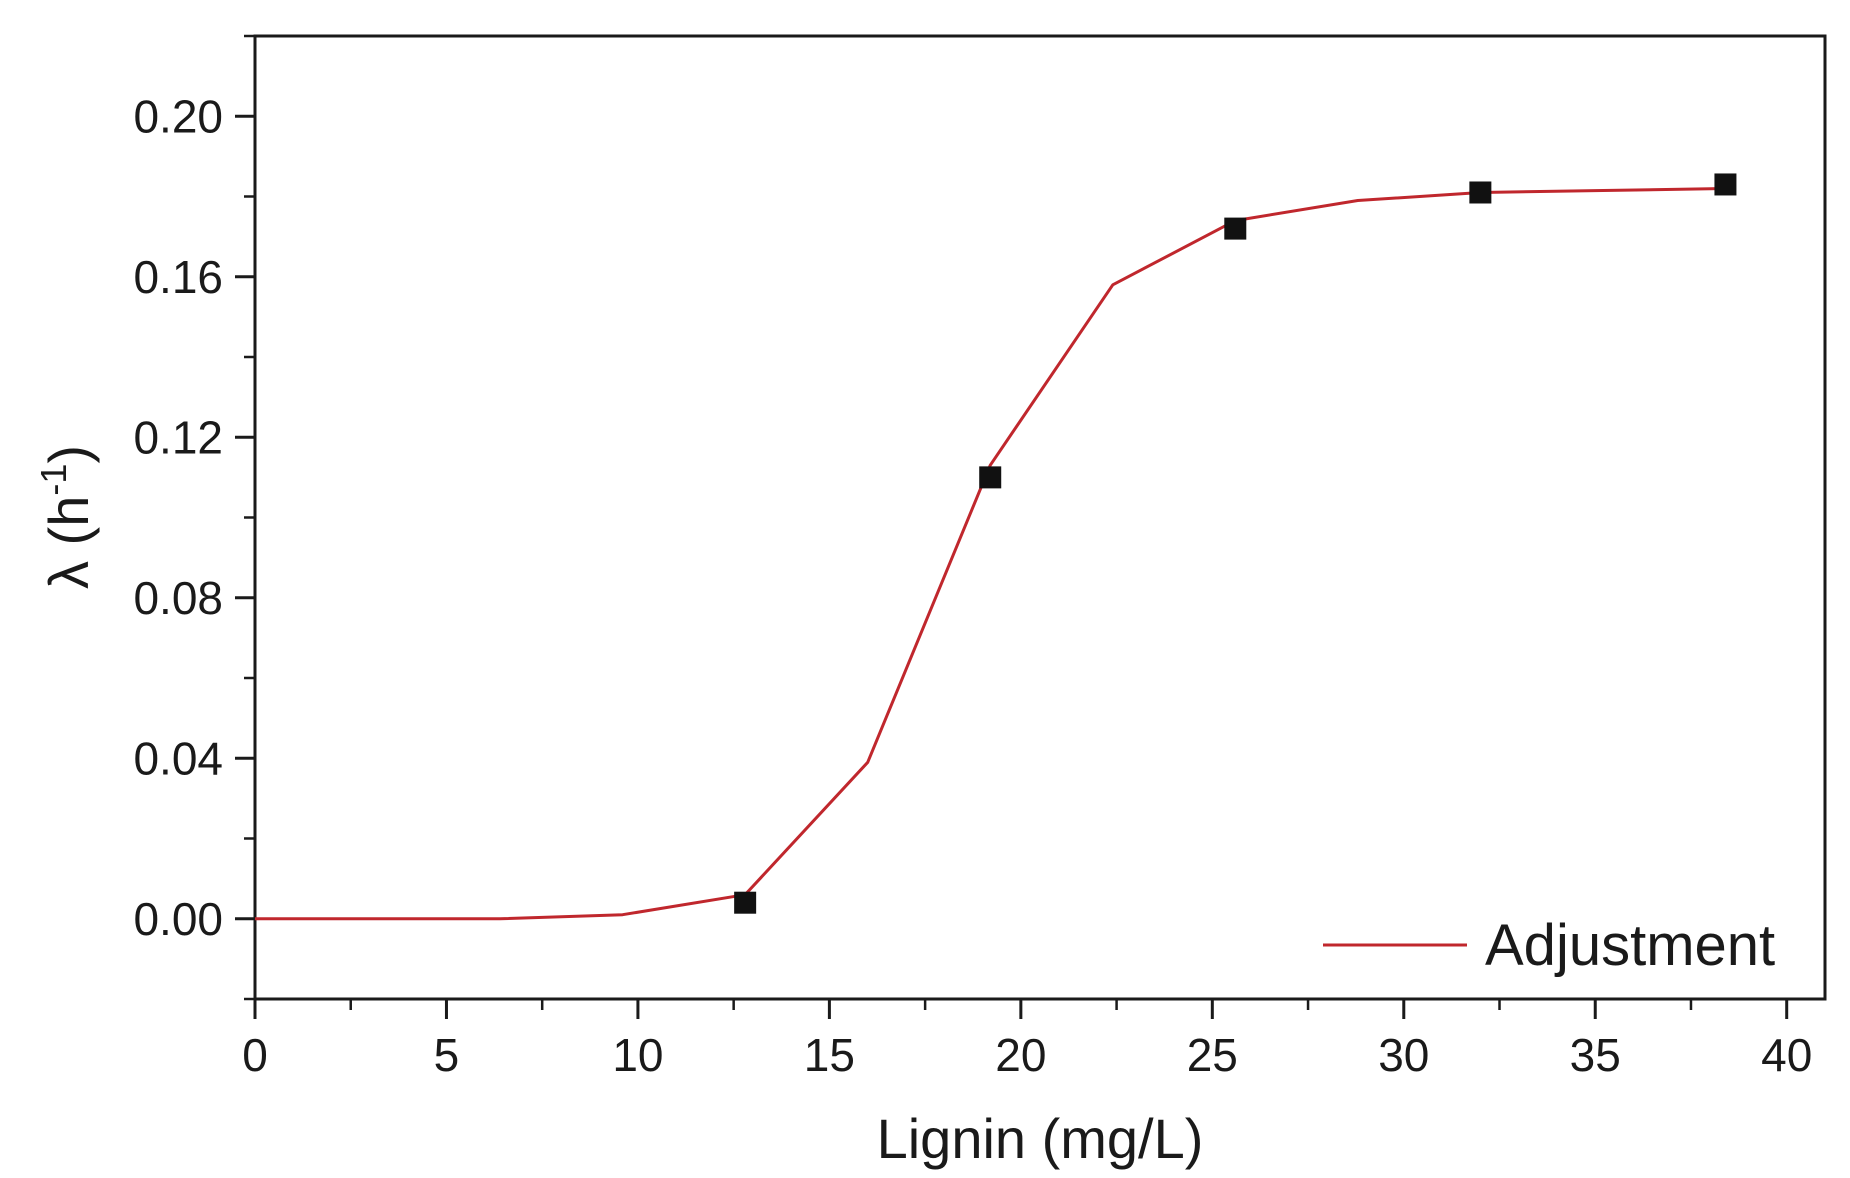  What do you see at coordinates (178, 598) in the screenshot?
I see `y-tick-label: 0.08` at bounding box center [178, 598].